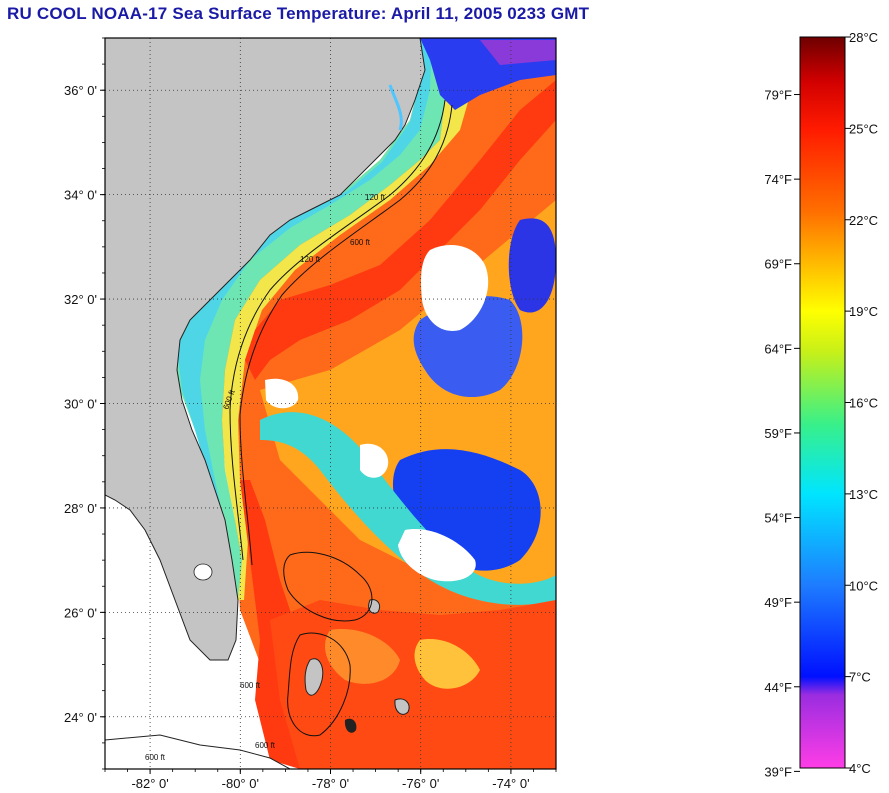 The height and width of the screenshot is (793, 889). What do you see at coordinates (314, 677) in the screenshot?
I see `island-andros` at bounding box center [314, 677].